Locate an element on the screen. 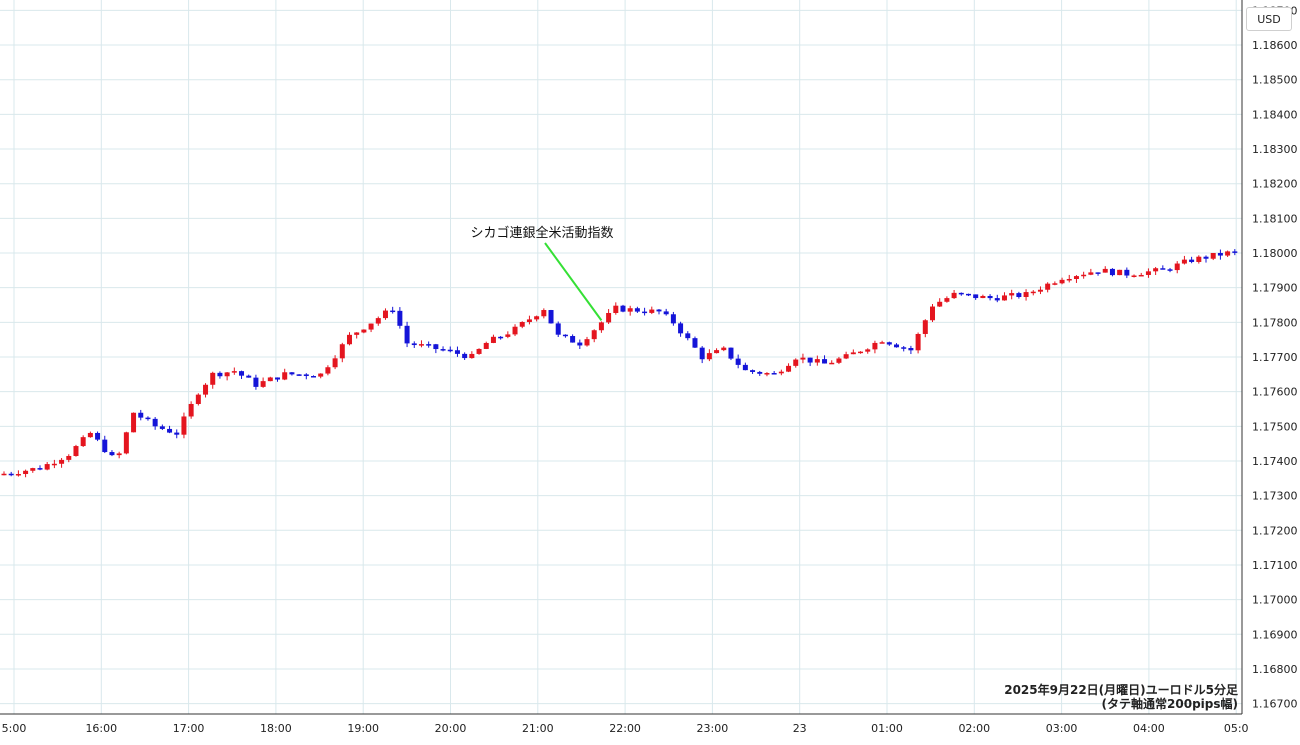  y-tick-label: 1.17700 is located at coordinates (1275, 357).